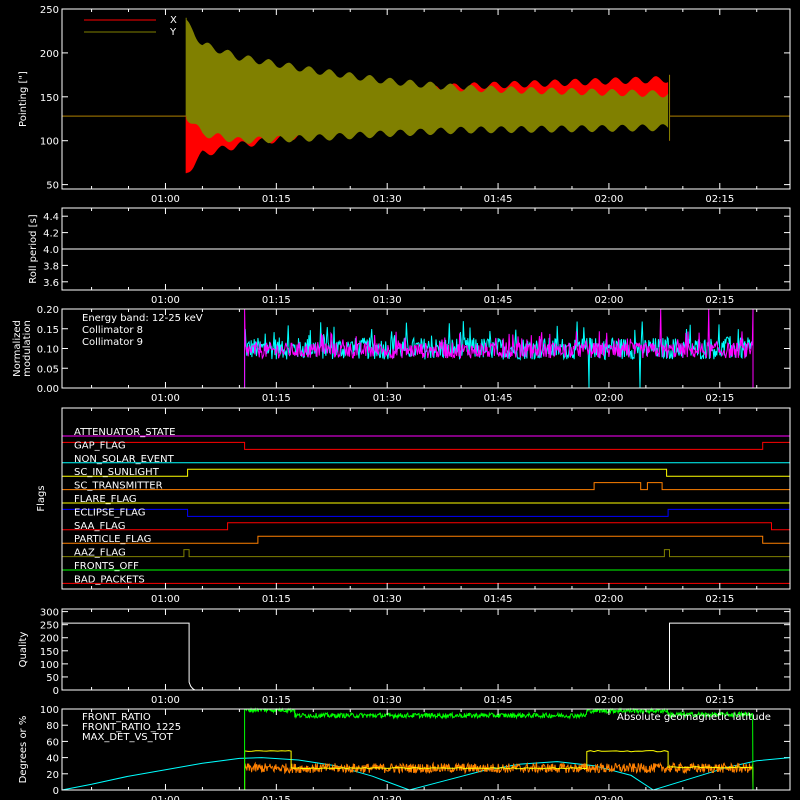 The width and height of the screenshot is (800, 800). I want to click on flag-line-gap-flag, so click(426, 445).